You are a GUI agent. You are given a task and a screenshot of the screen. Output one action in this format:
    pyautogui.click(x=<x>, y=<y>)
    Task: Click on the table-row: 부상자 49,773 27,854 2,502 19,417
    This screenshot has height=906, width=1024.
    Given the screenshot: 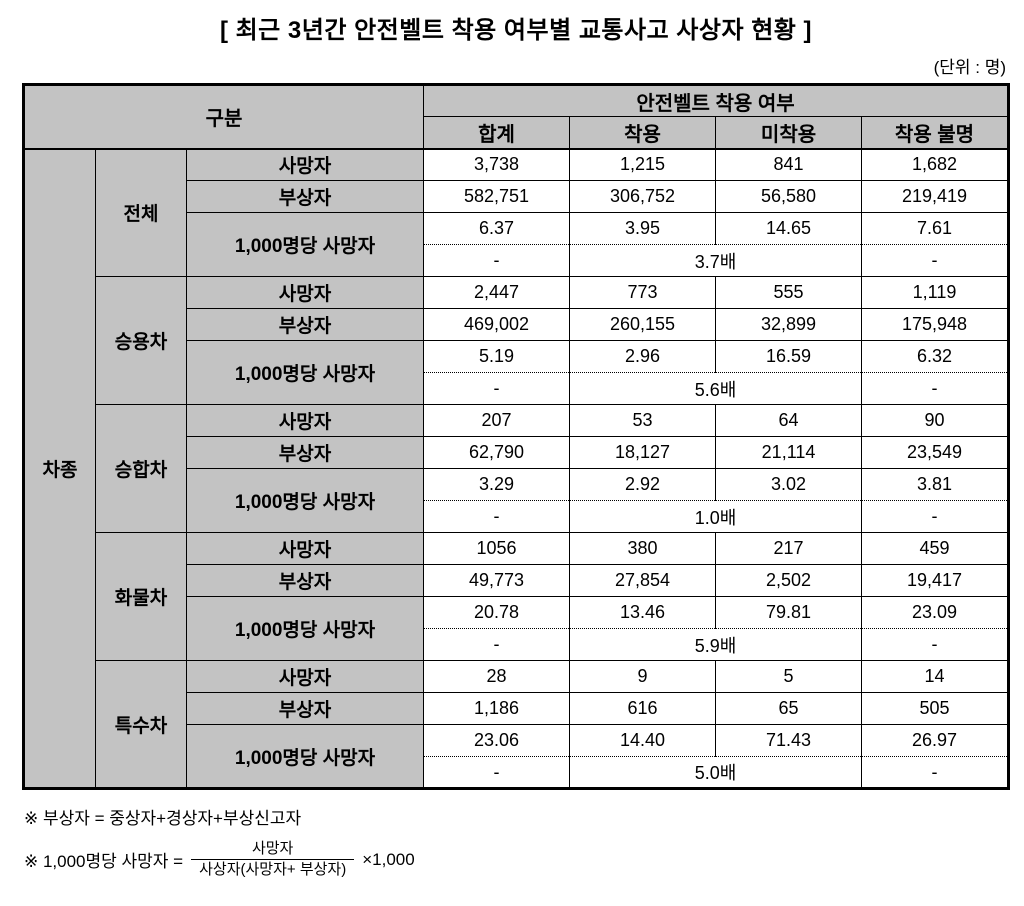 What is the action you would take?
    pyautogui.click(x=516, y=580)
    